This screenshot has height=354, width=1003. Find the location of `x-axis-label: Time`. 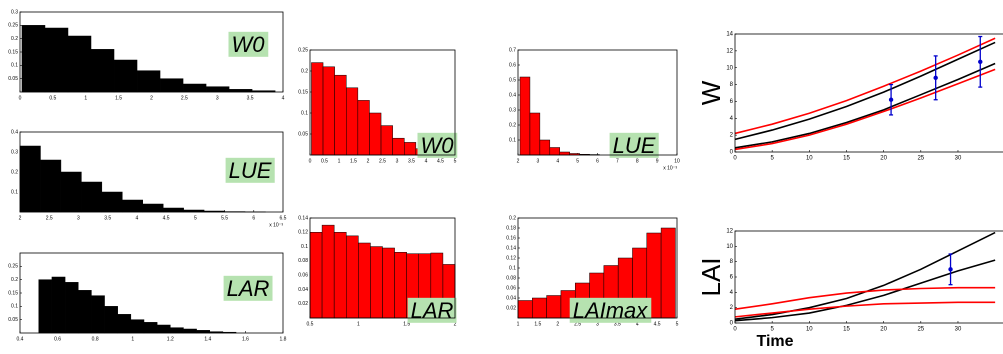

x-axis-label: Time is located at coordinates (774, 341).